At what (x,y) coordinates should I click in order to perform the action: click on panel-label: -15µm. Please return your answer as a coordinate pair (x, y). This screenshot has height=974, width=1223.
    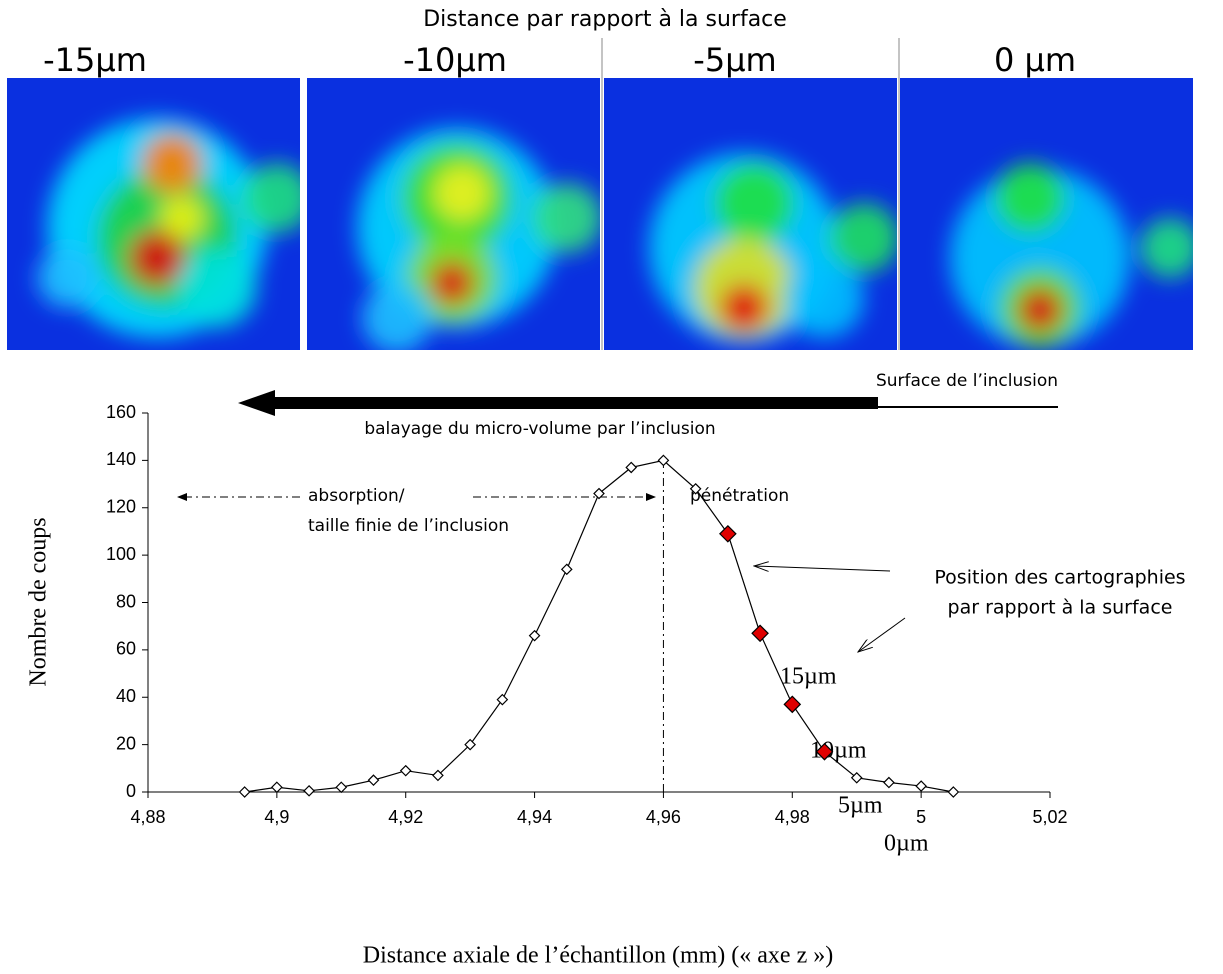
    Looking at the image, I should click on (95, 60).